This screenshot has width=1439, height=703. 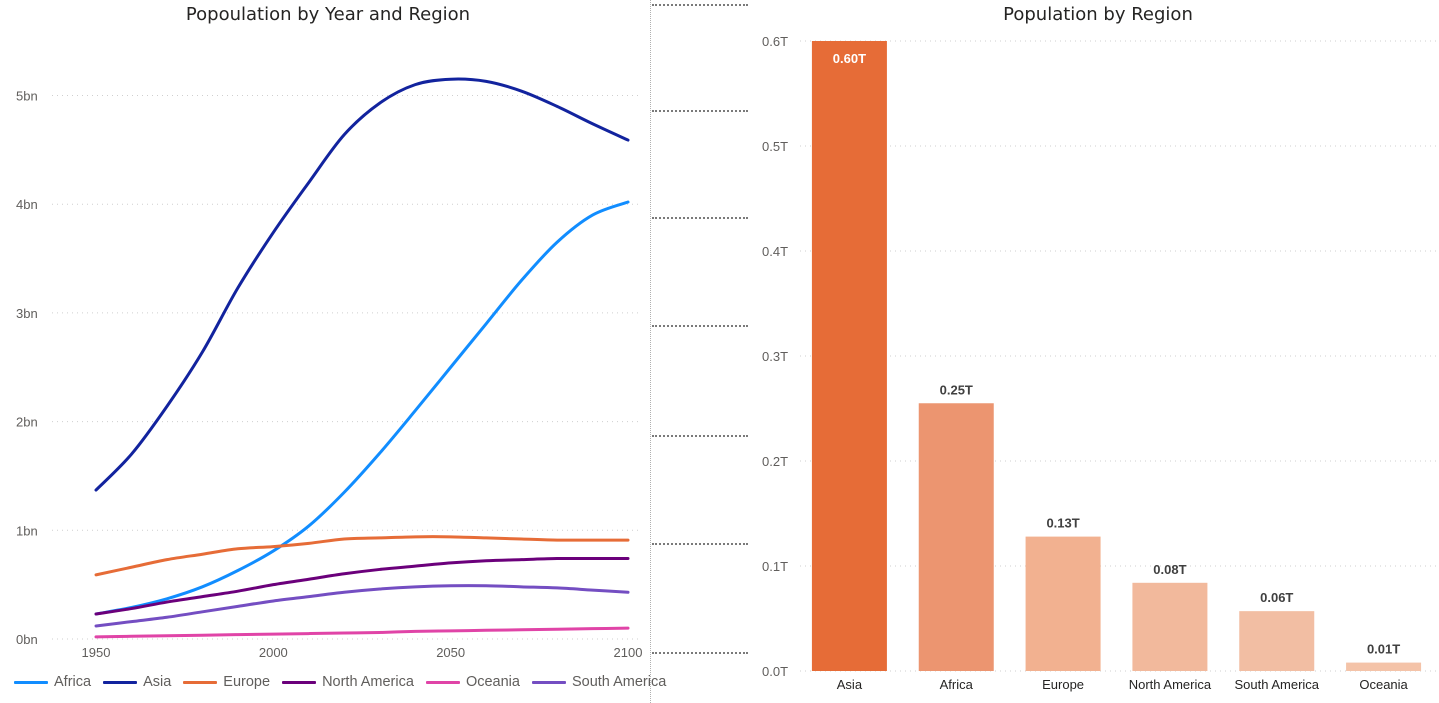 I want to click on data-label: 0.60T, so click(x=849, y=58).